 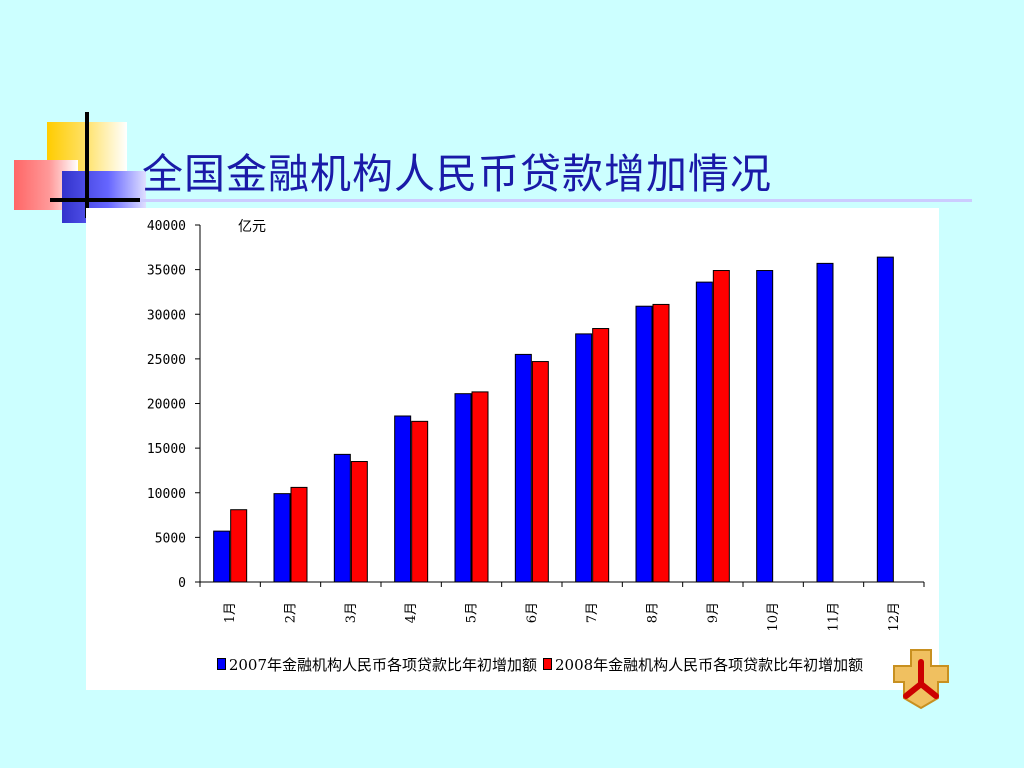 I want to click on legend-label-2007: 2007年金融机构人民币各项贷款比年初增加额, so click(x=382, y=664).